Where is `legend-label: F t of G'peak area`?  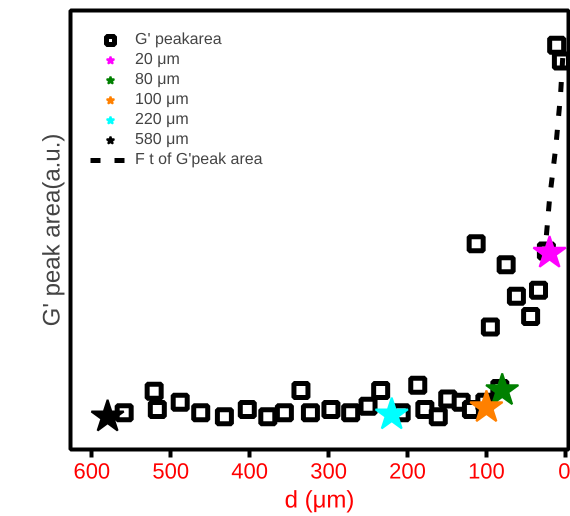 legend-label: F t of G'peak area is located at coordinates (199, 160).